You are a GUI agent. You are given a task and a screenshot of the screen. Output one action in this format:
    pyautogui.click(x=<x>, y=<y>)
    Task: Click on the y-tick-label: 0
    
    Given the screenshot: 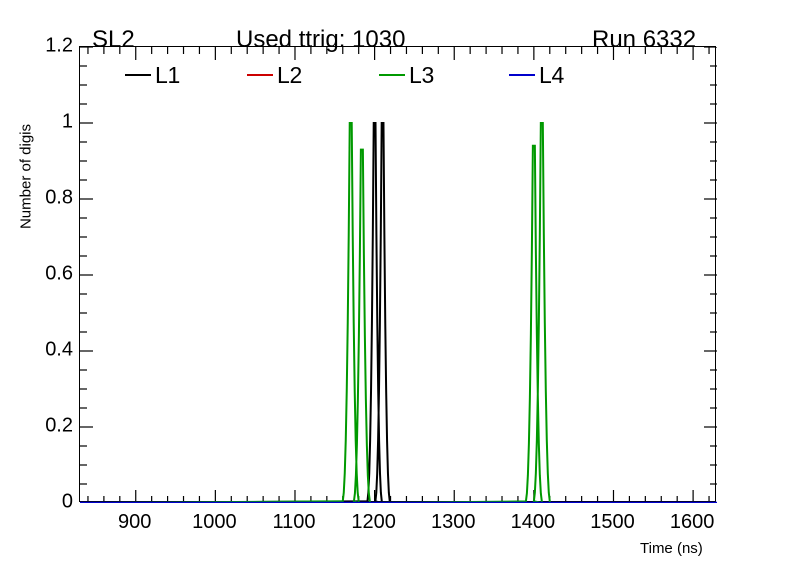 What is the action you would take?
    pyautogui.click(x=67, y=501)
    